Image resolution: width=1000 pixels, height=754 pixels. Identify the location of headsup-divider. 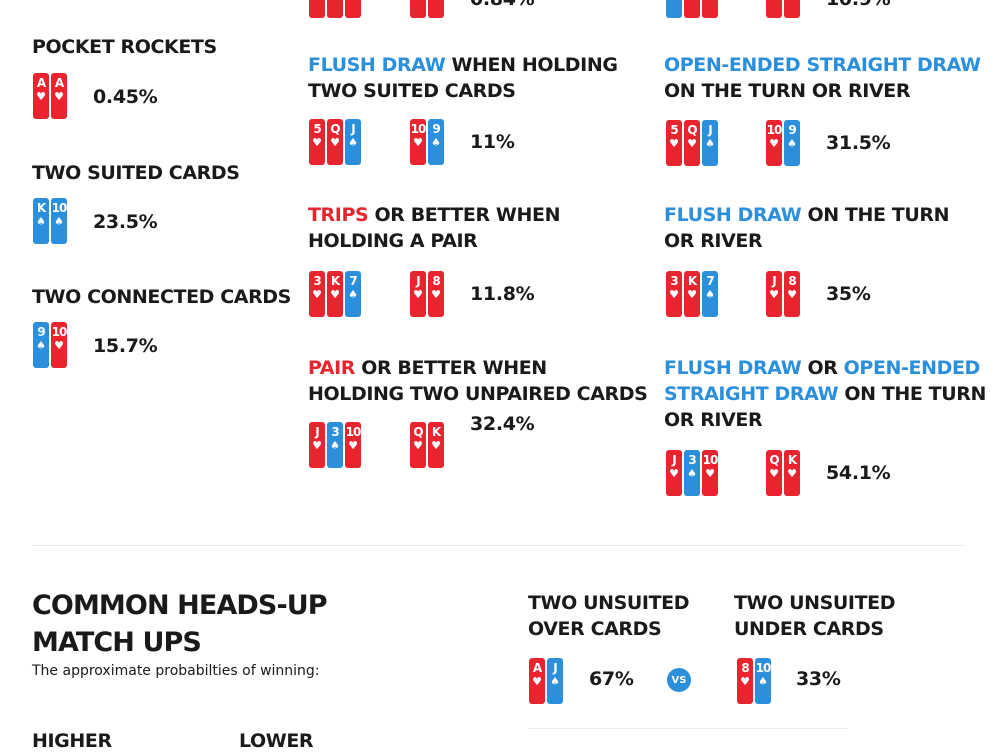
(688, 728).